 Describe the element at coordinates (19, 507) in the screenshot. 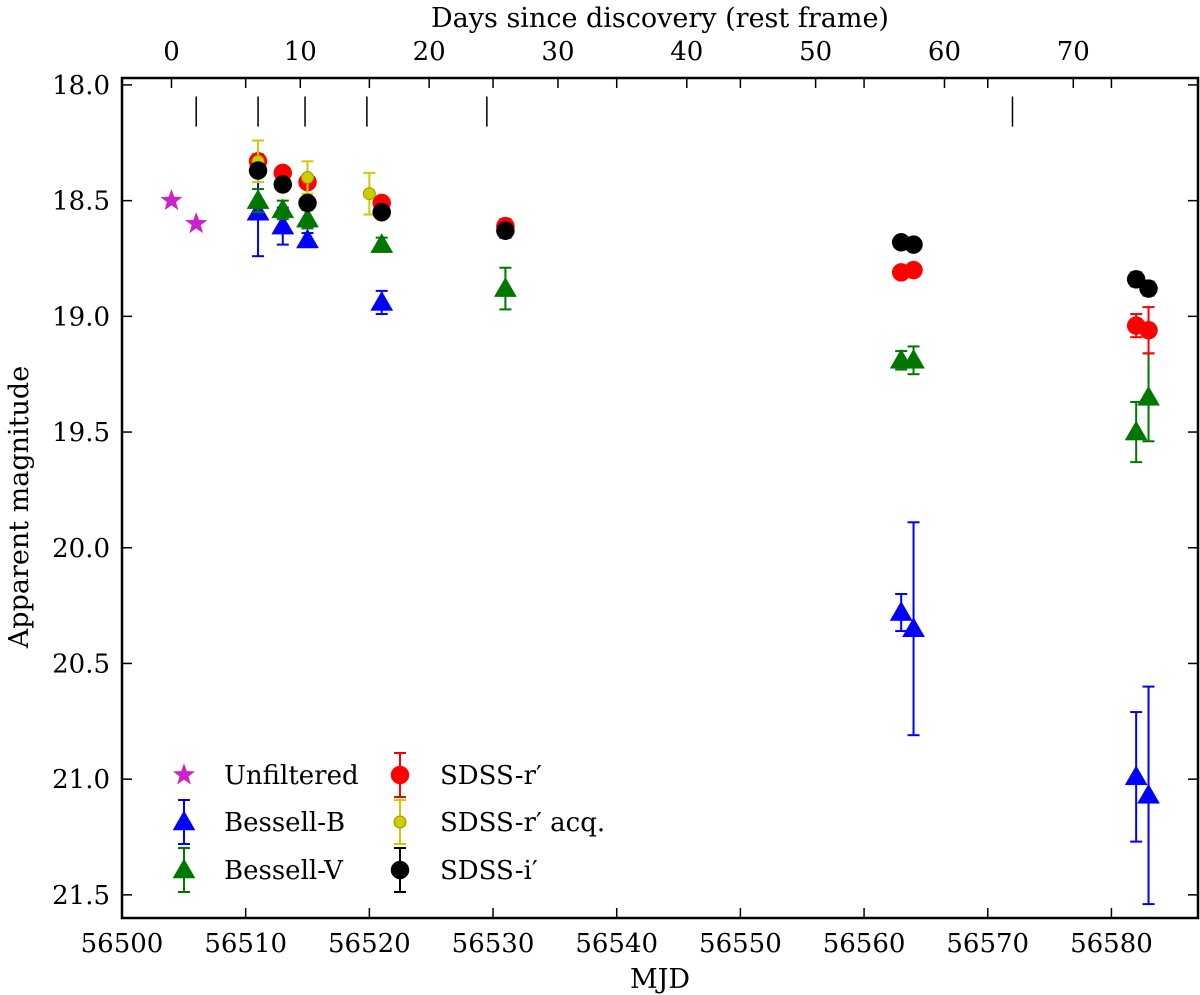

I see `y-axis-title: Apparent magnitude` at that location.